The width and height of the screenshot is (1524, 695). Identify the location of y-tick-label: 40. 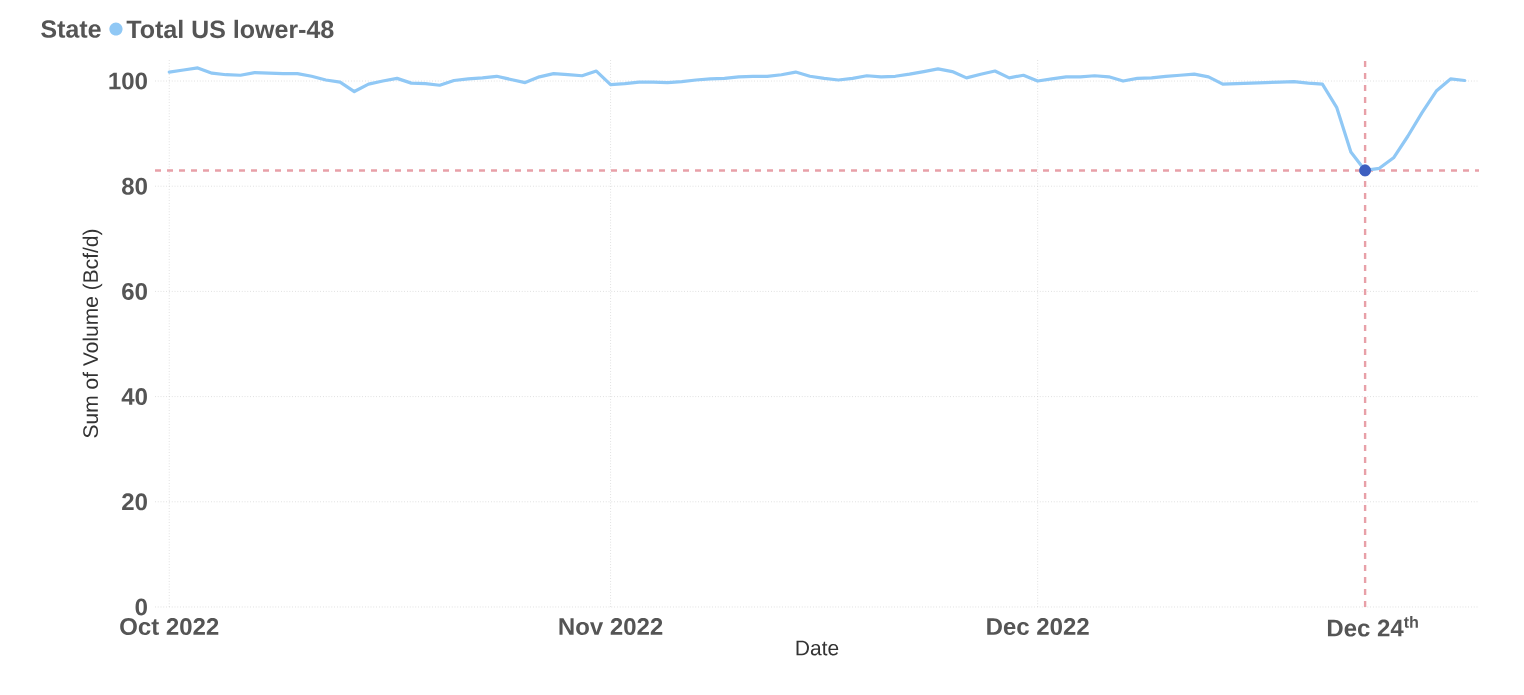
(134, 397).